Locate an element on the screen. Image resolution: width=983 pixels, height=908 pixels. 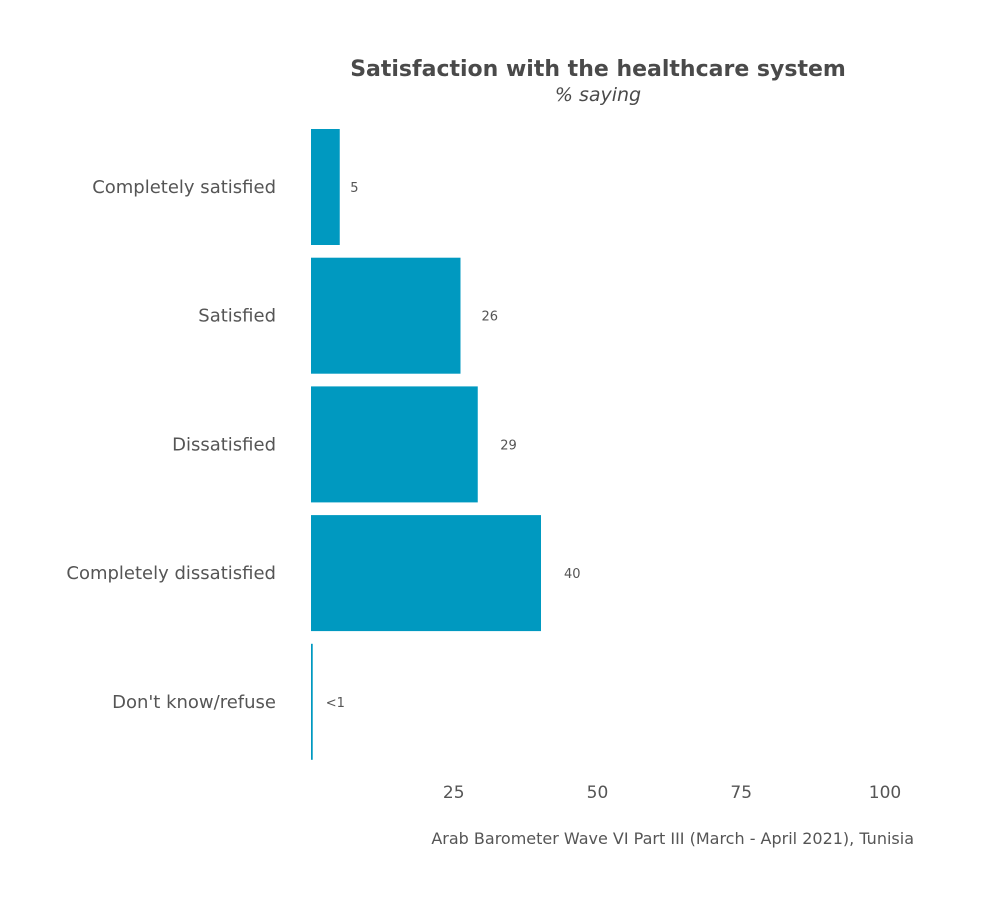
x-tick-label: 75 is located at coordinates (741, 793).